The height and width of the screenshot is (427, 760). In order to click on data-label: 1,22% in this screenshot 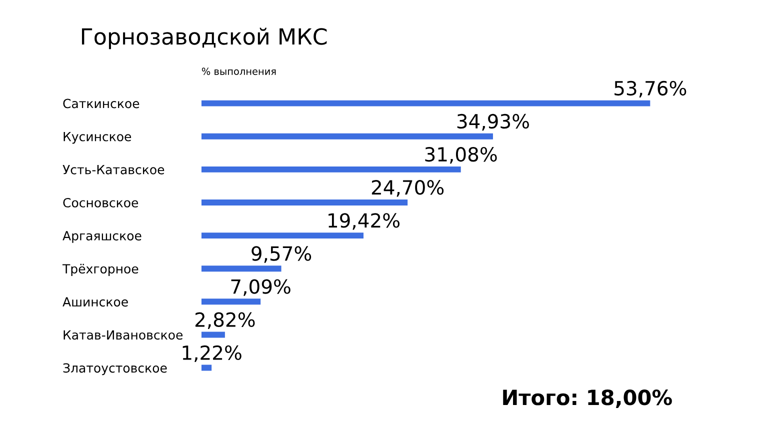, I will do `click(212, 353)`.